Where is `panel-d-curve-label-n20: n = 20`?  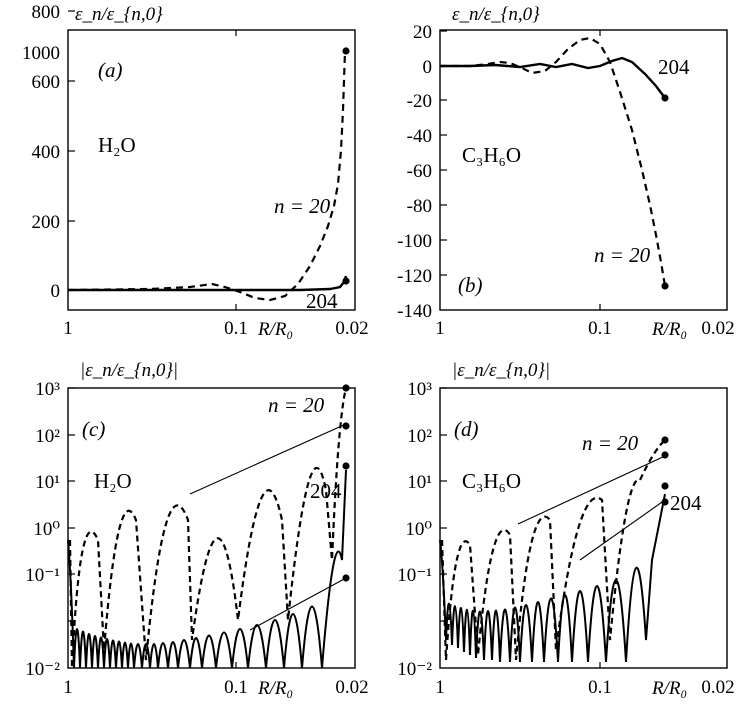
panel-d-curve-label-n20: n = 20 is located at coordinates (610, 443).